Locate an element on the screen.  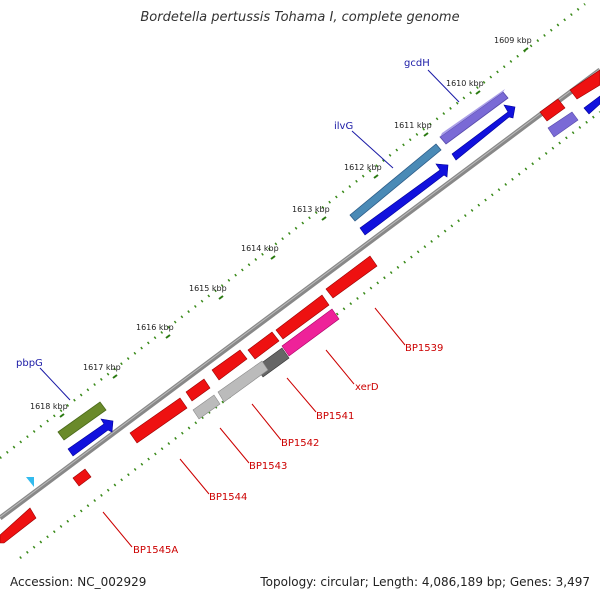
ruler-tick-label: 1616 kbp is located at coordinates (155, 327).